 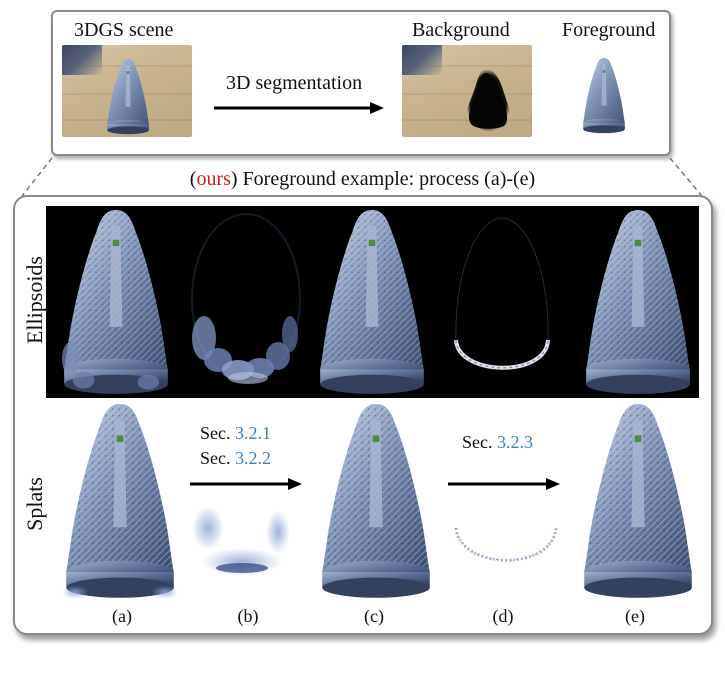 What do you see at coordinates (124, 30) in the screenshot?
I see `scene-label: 3DGS scene` at bounding box center [124, 30].